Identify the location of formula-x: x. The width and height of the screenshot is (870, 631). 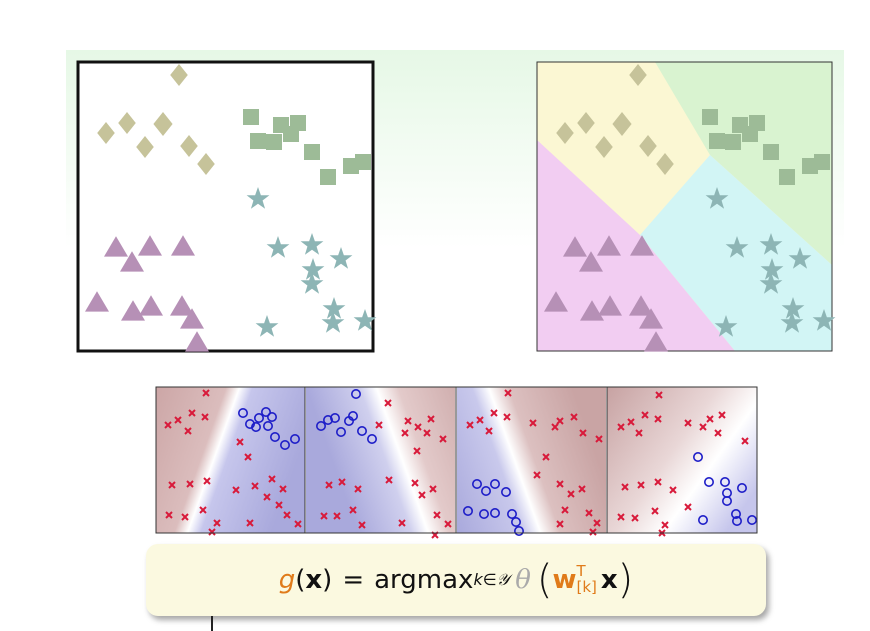
(314, 580).